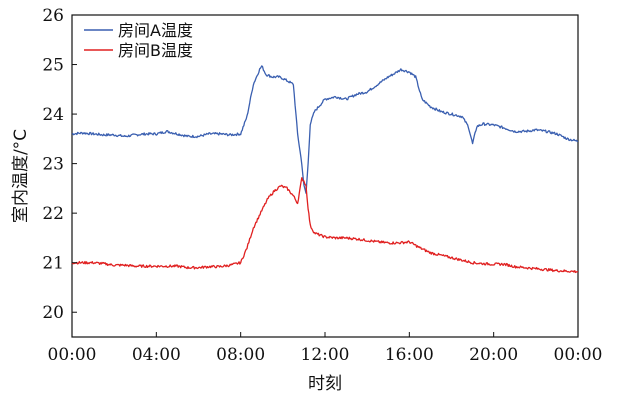  What do you see at coordinates (53, 16) in the screenshot?
I see `y-tick-label: 26` at bounding box center [53, 16].